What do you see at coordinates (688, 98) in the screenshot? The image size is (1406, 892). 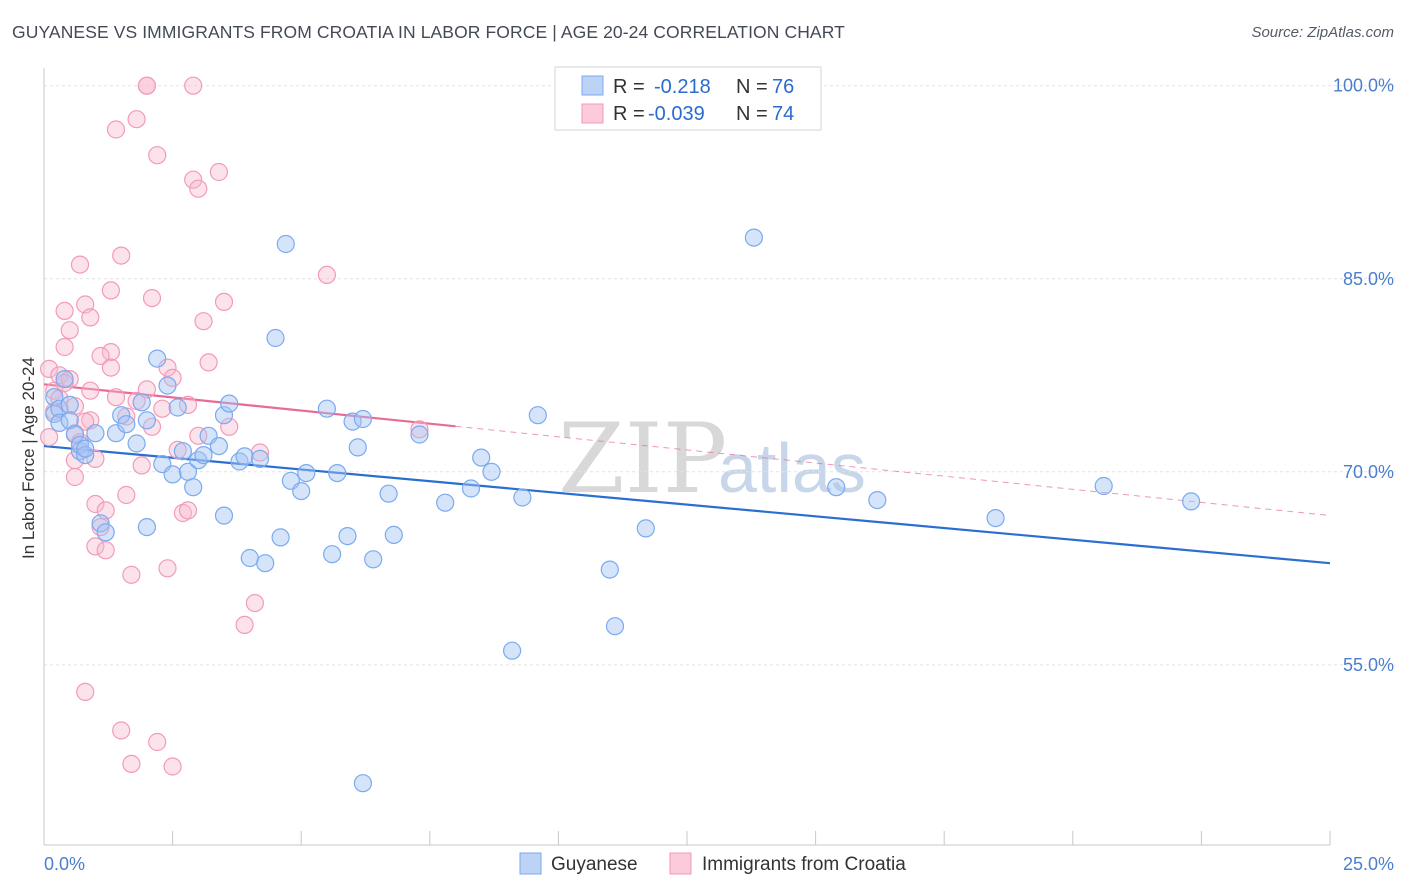 I see `top-legend: R = -0.218 N = 76 R = -0.039 N = 74` at bounding box center [688, 98].